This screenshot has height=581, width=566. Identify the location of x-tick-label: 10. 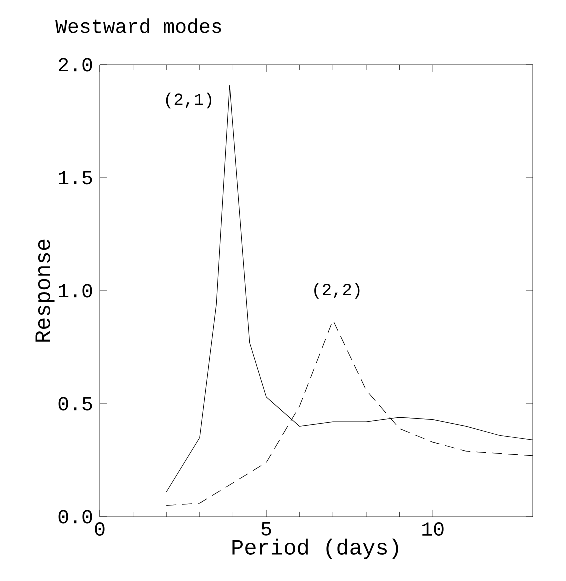
(433, 529).